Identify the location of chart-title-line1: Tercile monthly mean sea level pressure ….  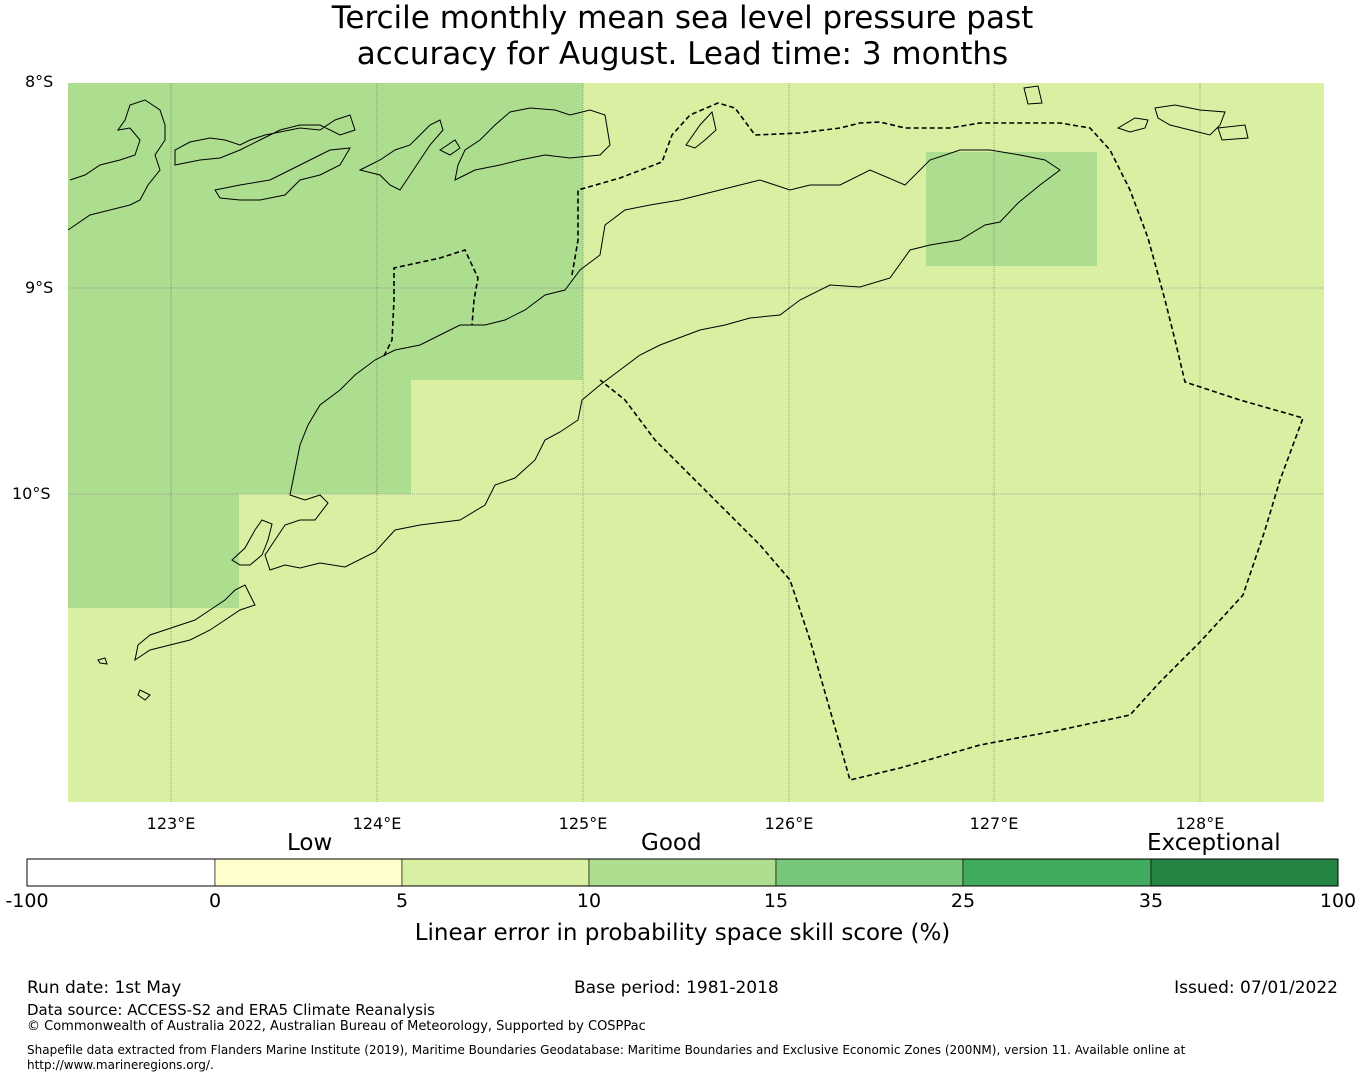
(682, 18).